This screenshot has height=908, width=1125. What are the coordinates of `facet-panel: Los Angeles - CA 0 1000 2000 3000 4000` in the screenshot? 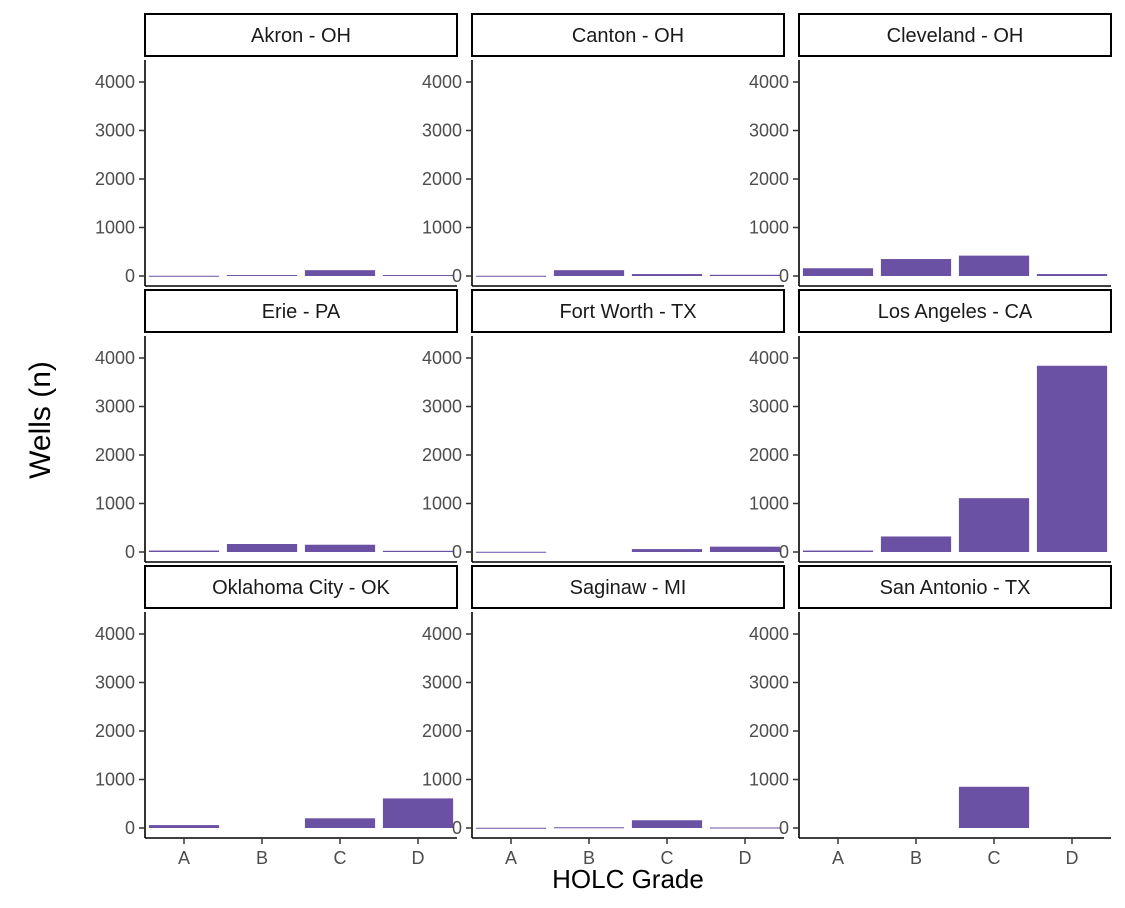 It's located at (930, 426).